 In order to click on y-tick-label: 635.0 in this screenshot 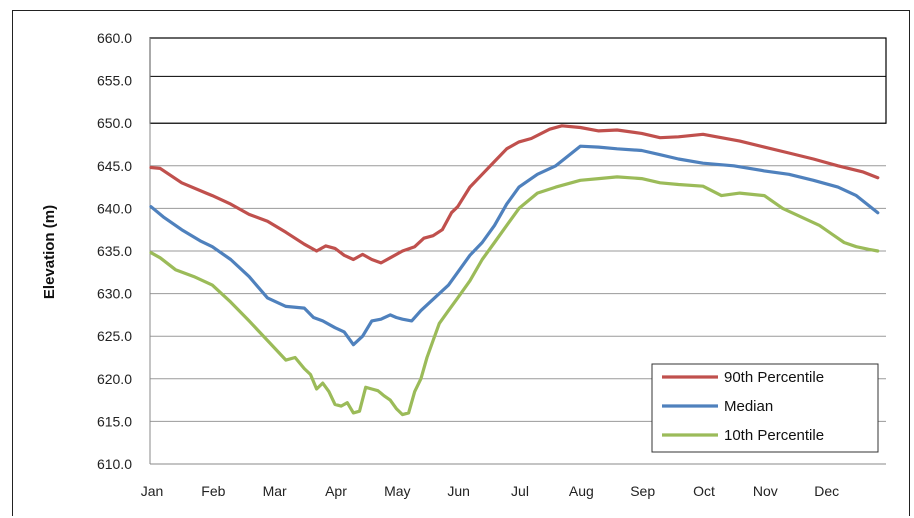, I will do `click(114, 251)`.